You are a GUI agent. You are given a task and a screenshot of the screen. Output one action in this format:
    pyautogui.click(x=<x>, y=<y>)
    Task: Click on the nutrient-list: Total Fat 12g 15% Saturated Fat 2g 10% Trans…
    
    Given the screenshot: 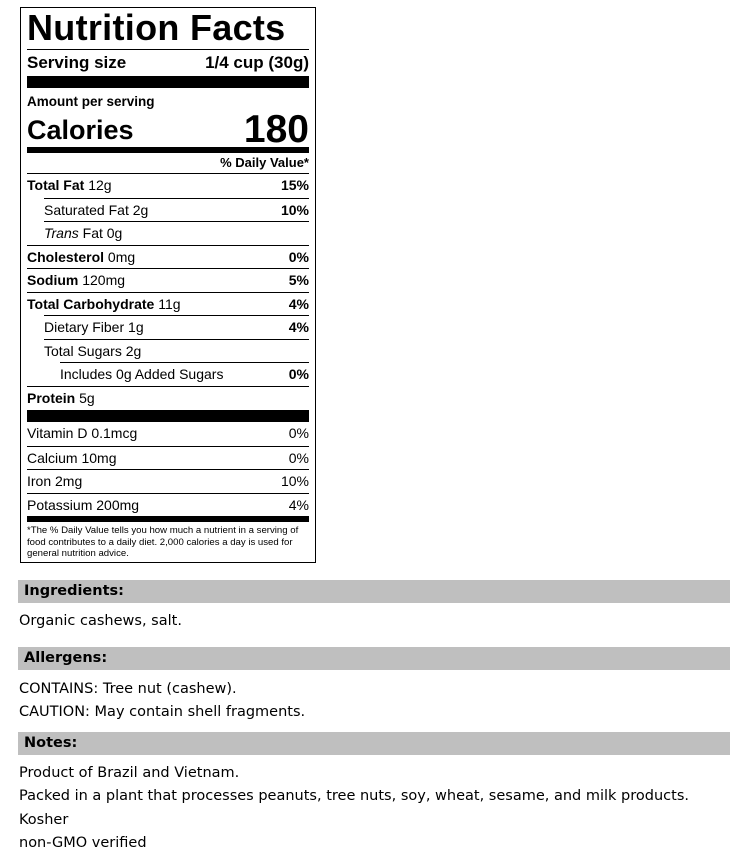 What is the action you would take?
    pyautogui.click(x=168, y=291)
    